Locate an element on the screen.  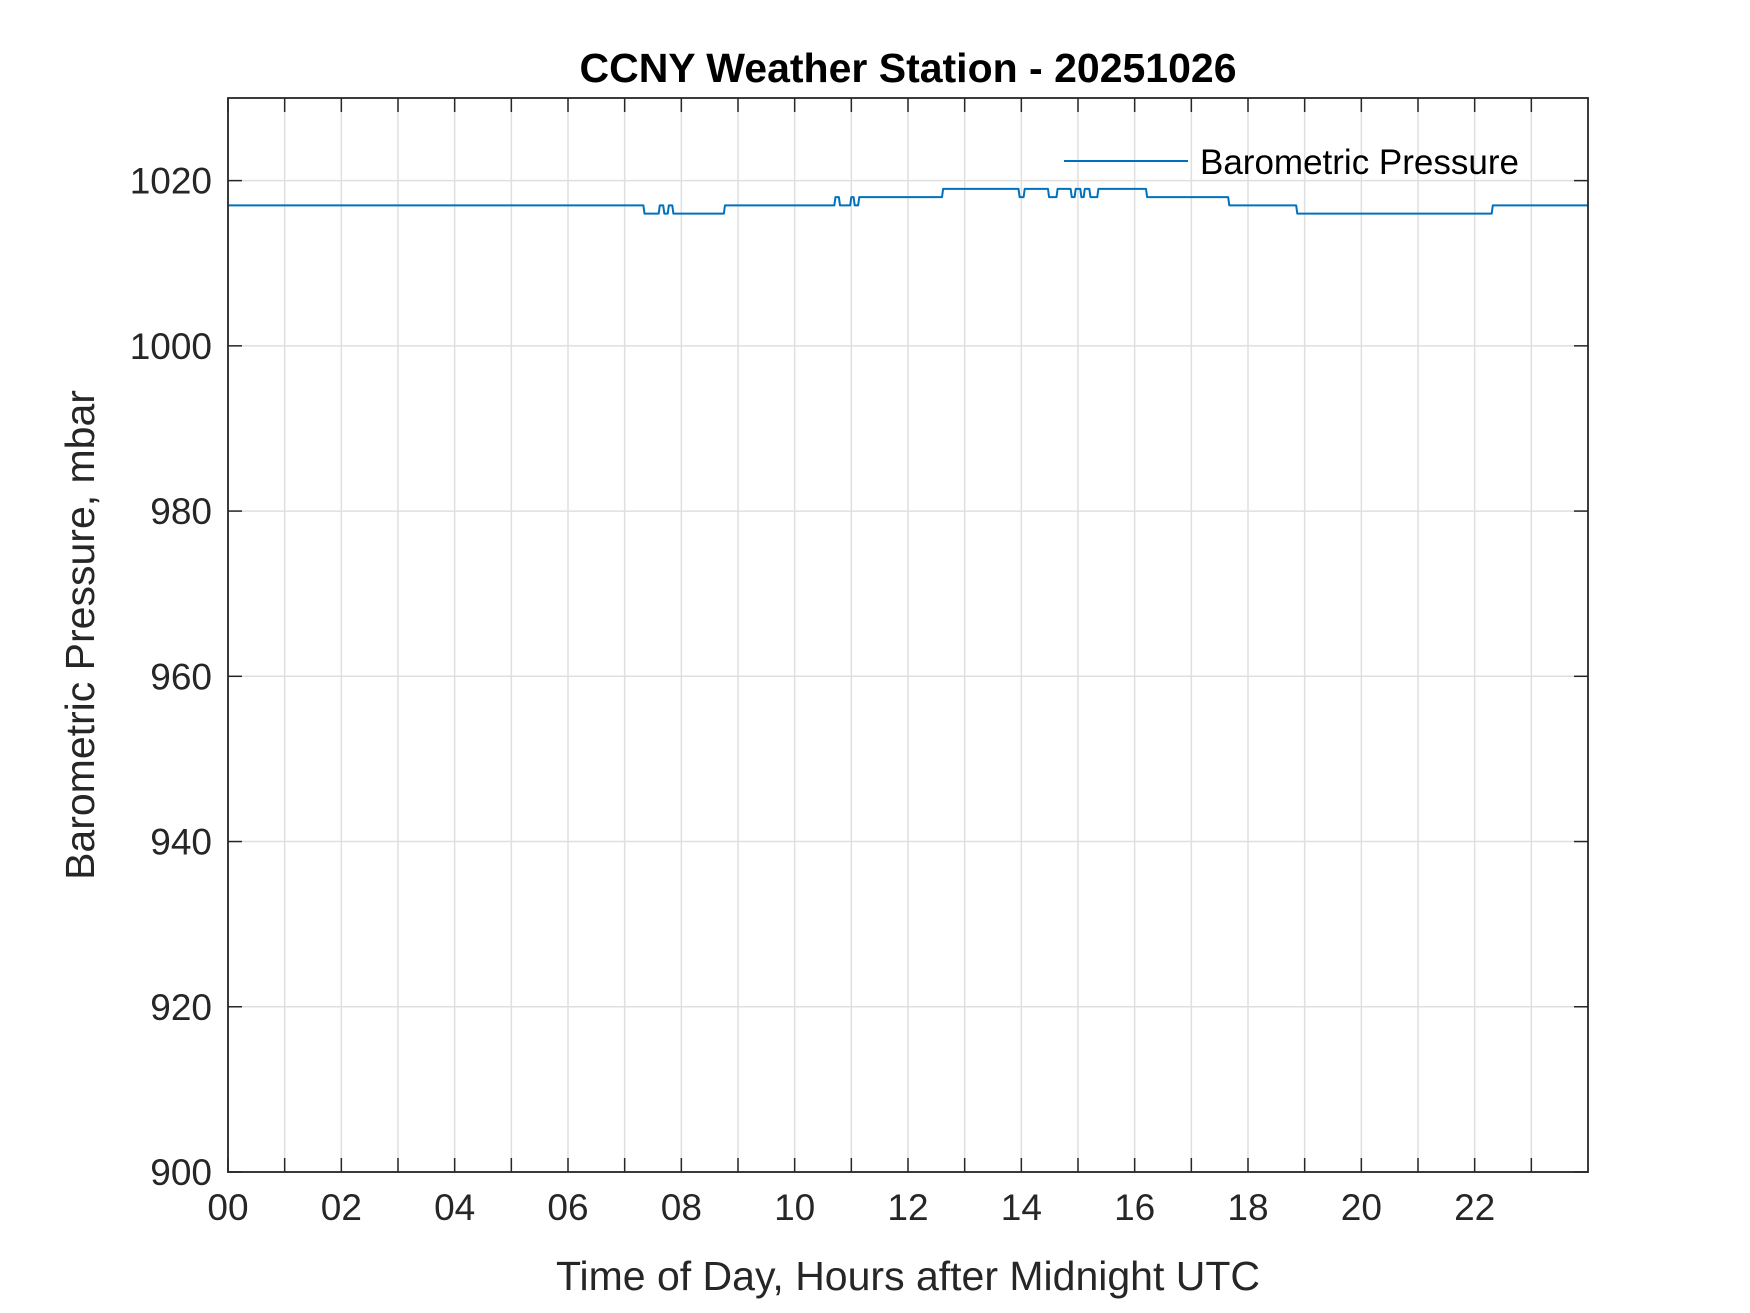
x-tick-label: 12 is located at coordinates (907, 1207).